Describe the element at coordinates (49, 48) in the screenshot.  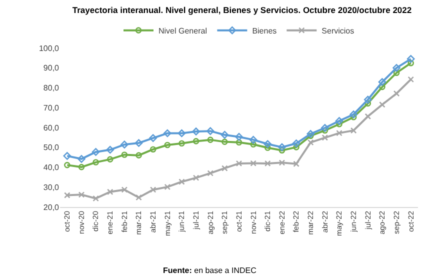
I see `y-tick-label: 100,0` at that location.